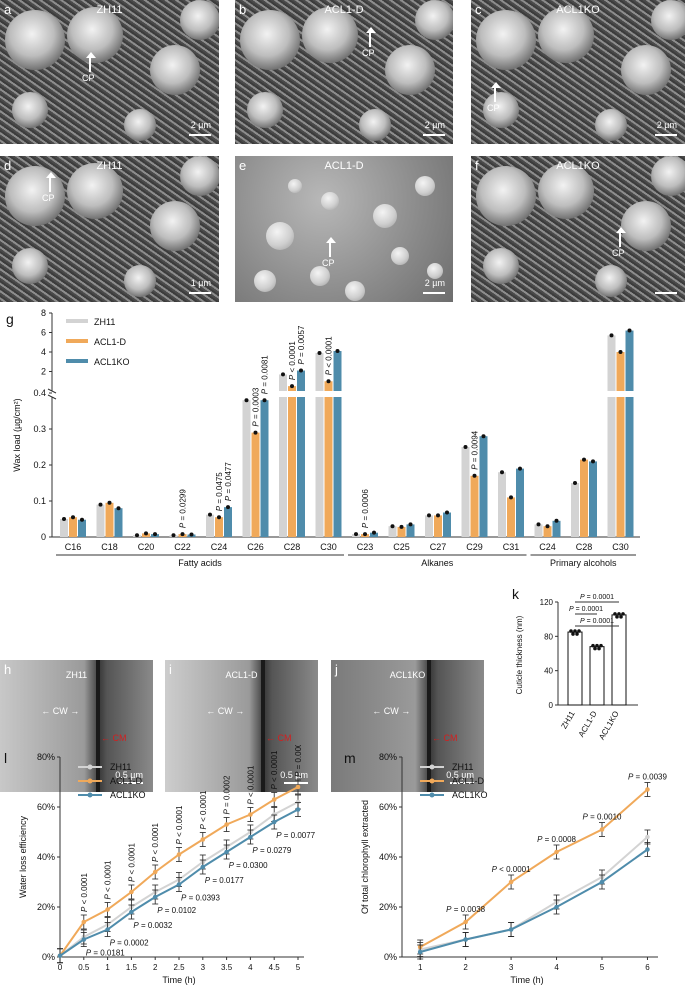  What do you see at coordinates (105, 953) in the screenshot?
I see `p-value-label: P = 0.0181` at bounding box center [105, 953].